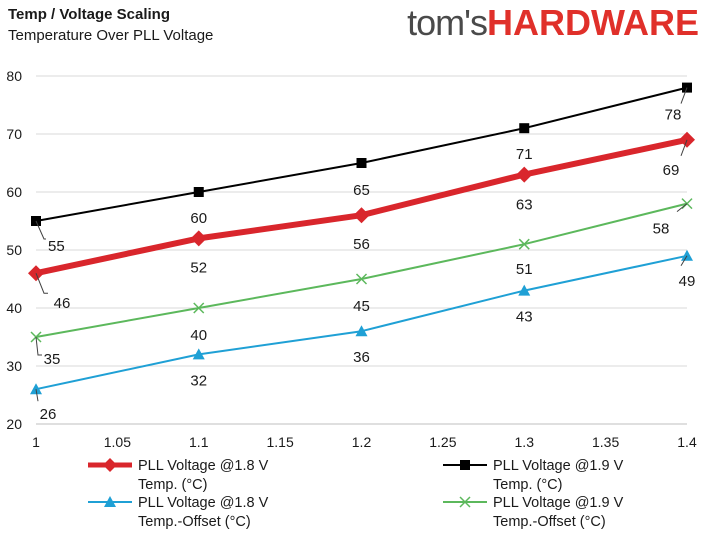 The image size is (711, 533). I want to click on y-tick-label: 40, so click(14, 308).